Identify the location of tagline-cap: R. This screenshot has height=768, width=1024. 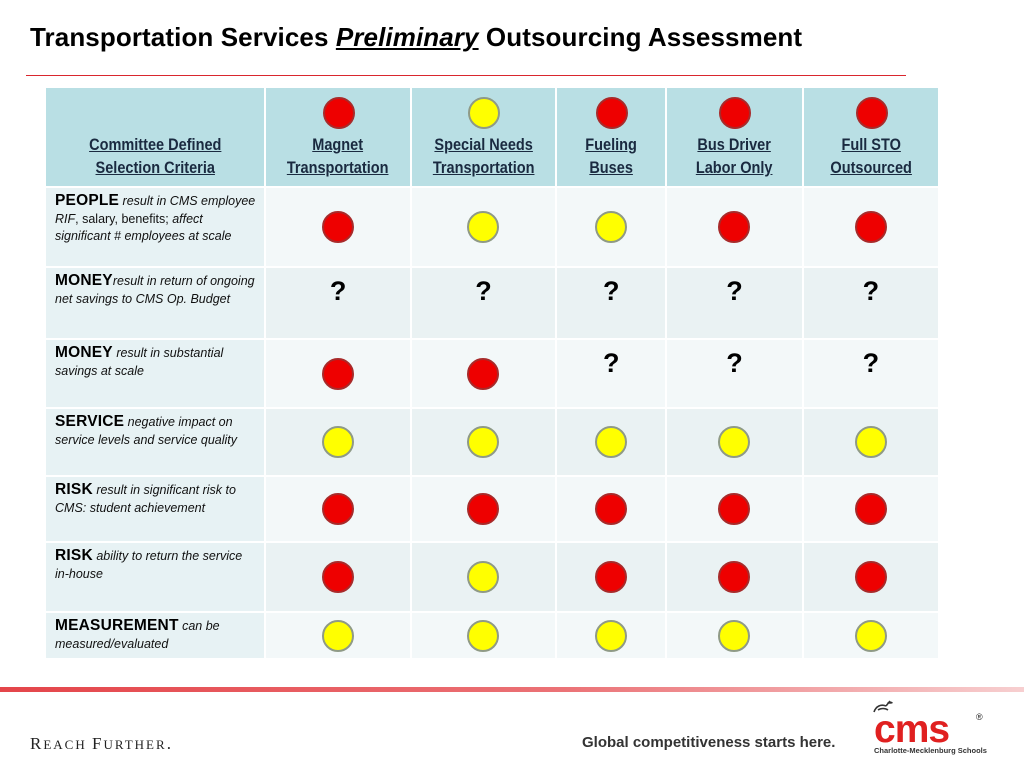
(37, 743).